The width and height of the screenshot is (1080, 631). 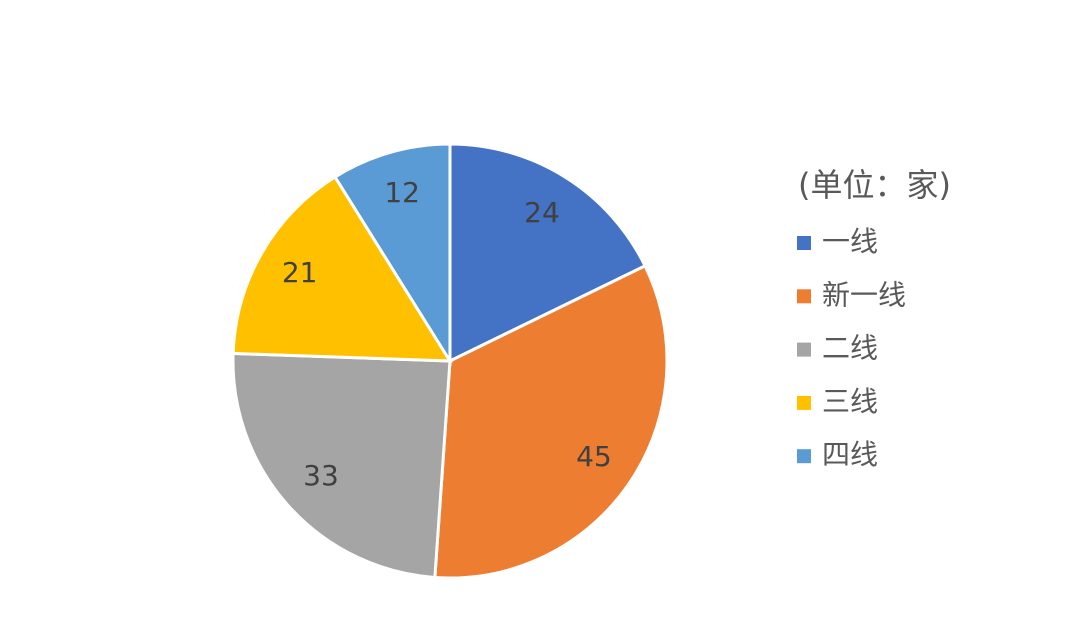 I want to click on legend-label: 一线, so click(x=850, y=241).